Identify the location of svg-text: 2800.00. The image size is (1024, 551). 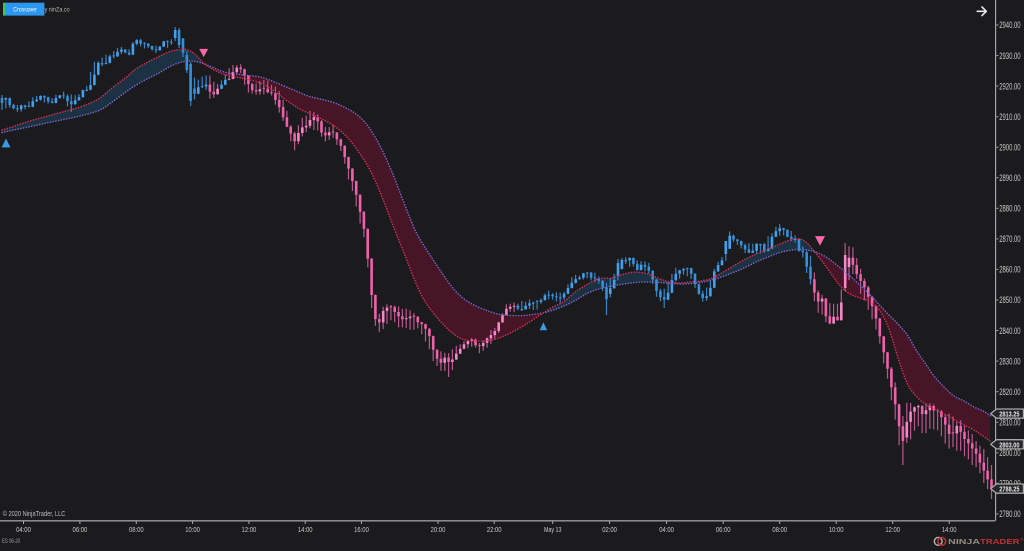
(1009, 453).